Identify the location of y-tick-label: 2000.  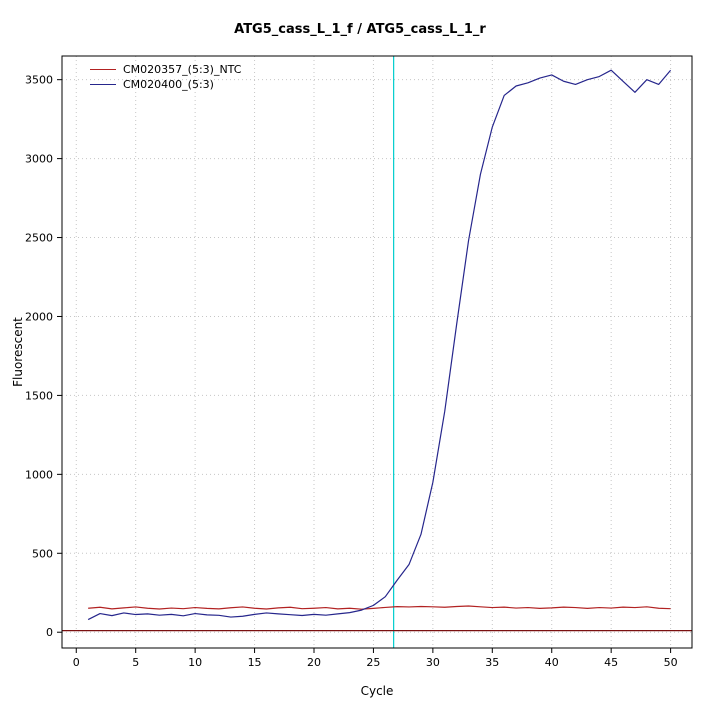
(39, 316).